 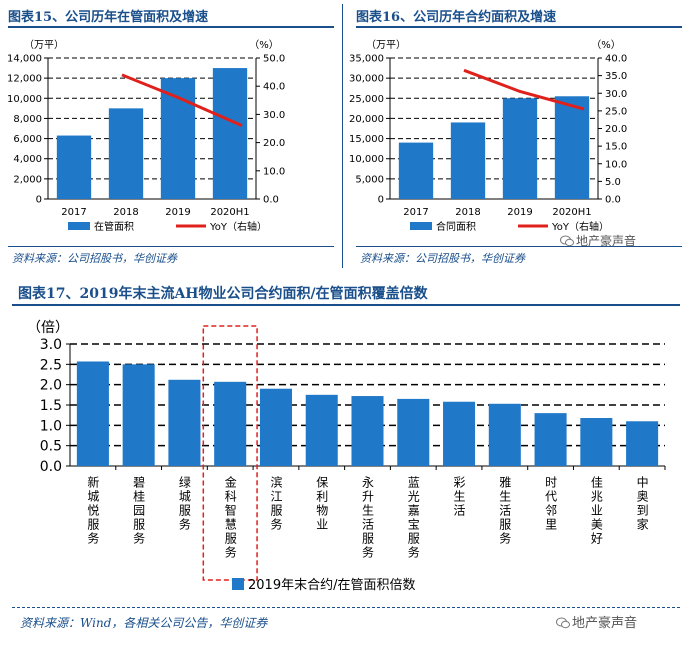 I want to click on fig17-xtick: 绿城服务, so click(x=184, y=503).